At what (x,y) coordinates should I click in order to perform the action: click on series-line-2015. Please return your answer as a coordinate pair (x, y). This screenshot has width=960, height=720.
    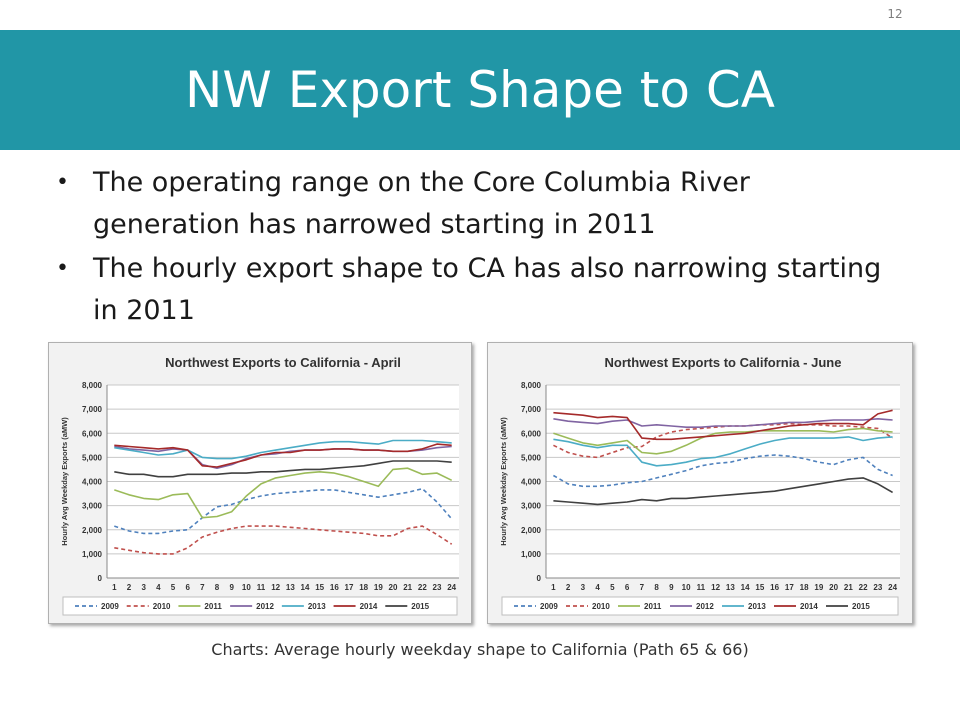
    Looking at the image, I should click on (723, 491).